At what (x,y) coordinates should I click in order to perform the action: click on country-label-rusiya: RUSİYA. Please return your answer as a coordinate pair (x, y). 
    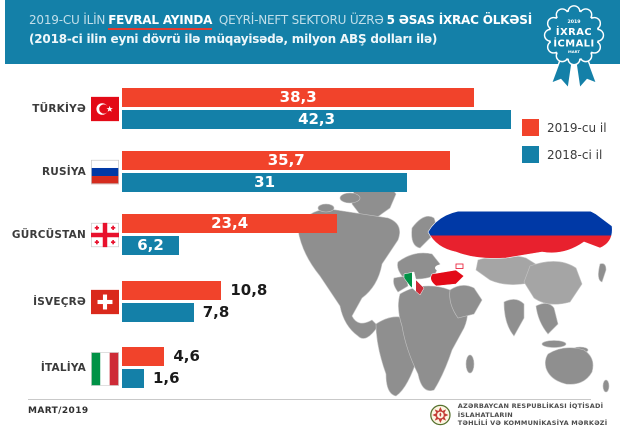
    Looking at the image, I should click on (63, 171).